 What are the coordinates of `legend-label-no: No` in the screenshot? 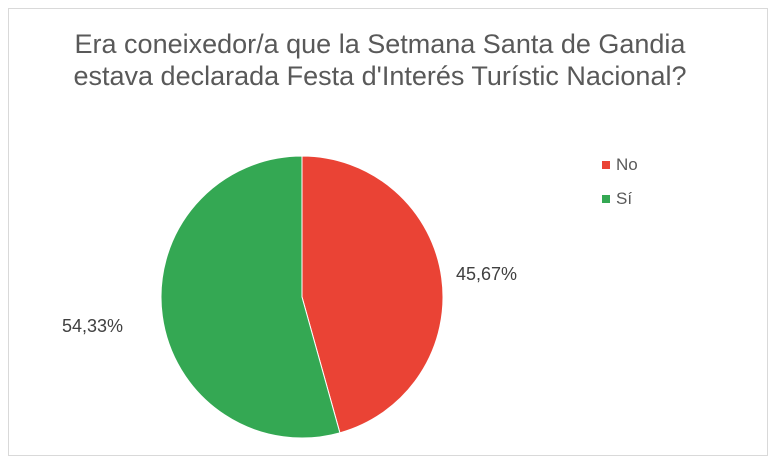 It's located at (627, 164).